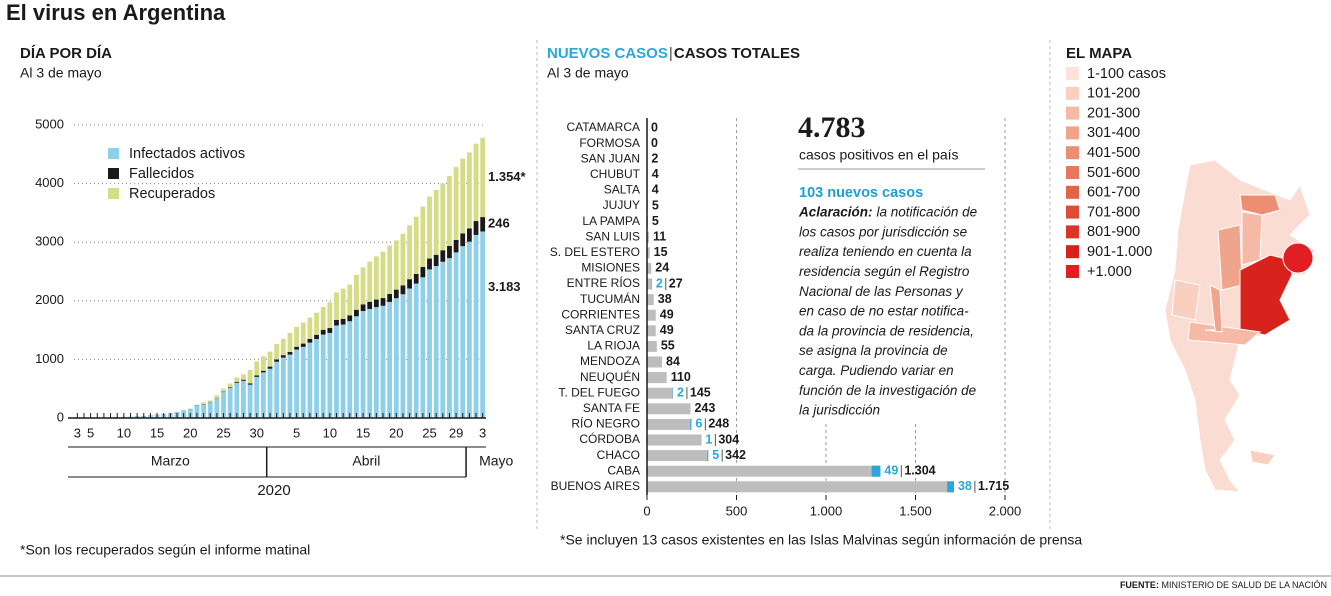 The width and height of the screenshot is (1331, 596). Describe the element at coordinates (881, 291) in the screenshot. I see `callout-note-line: Nacional de las Personas y` at that location.